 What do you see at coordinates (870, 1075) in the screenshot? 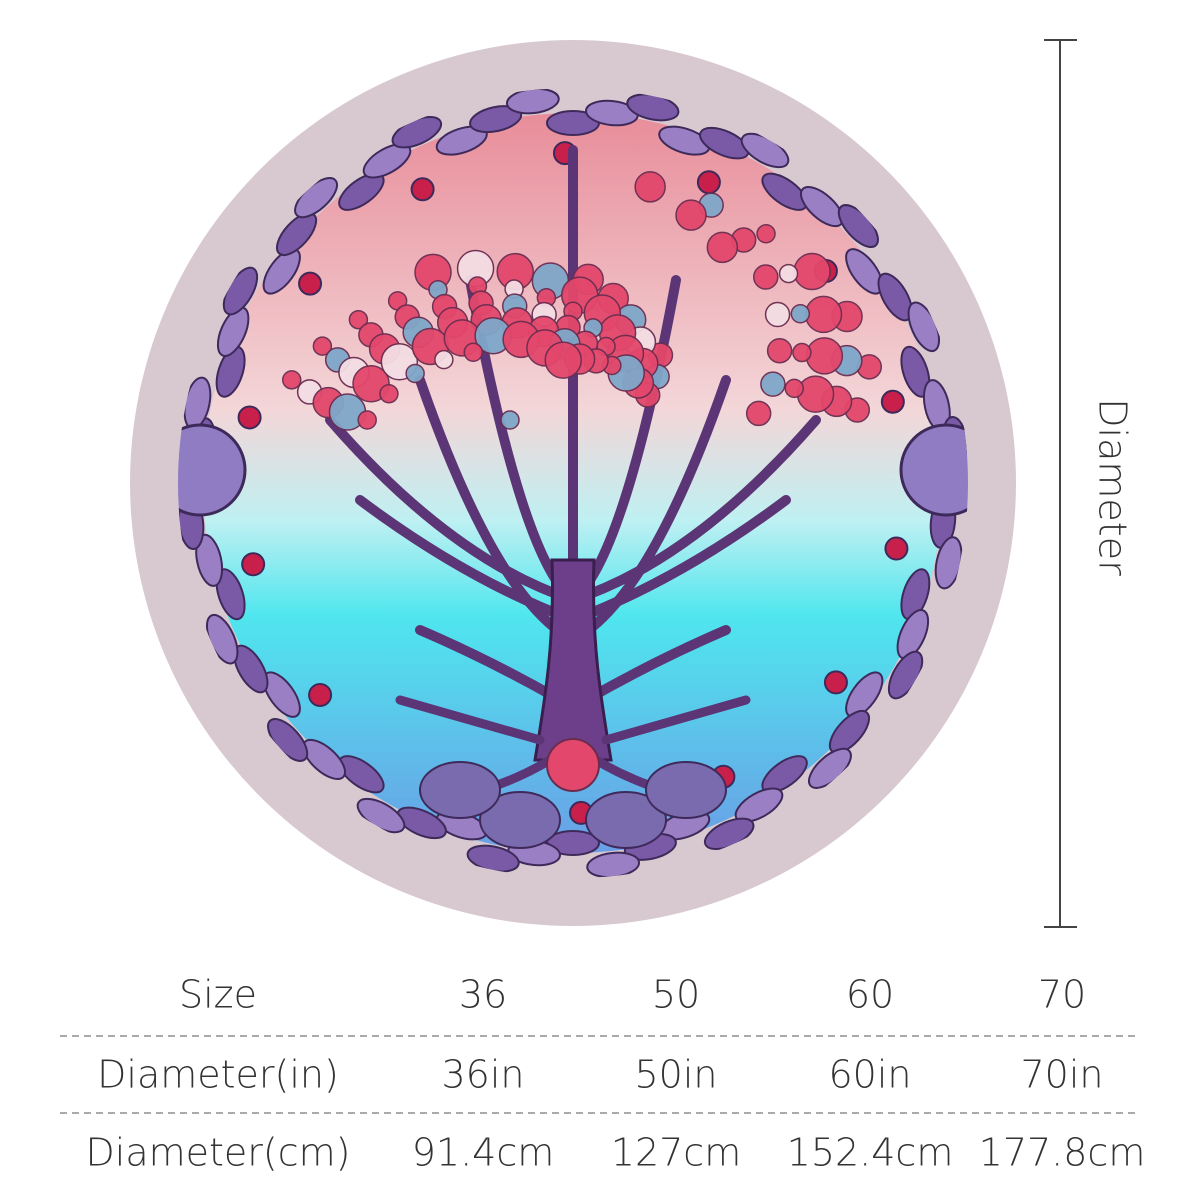
I see `table-cell: 60in` at bounding box center [870, 1075].